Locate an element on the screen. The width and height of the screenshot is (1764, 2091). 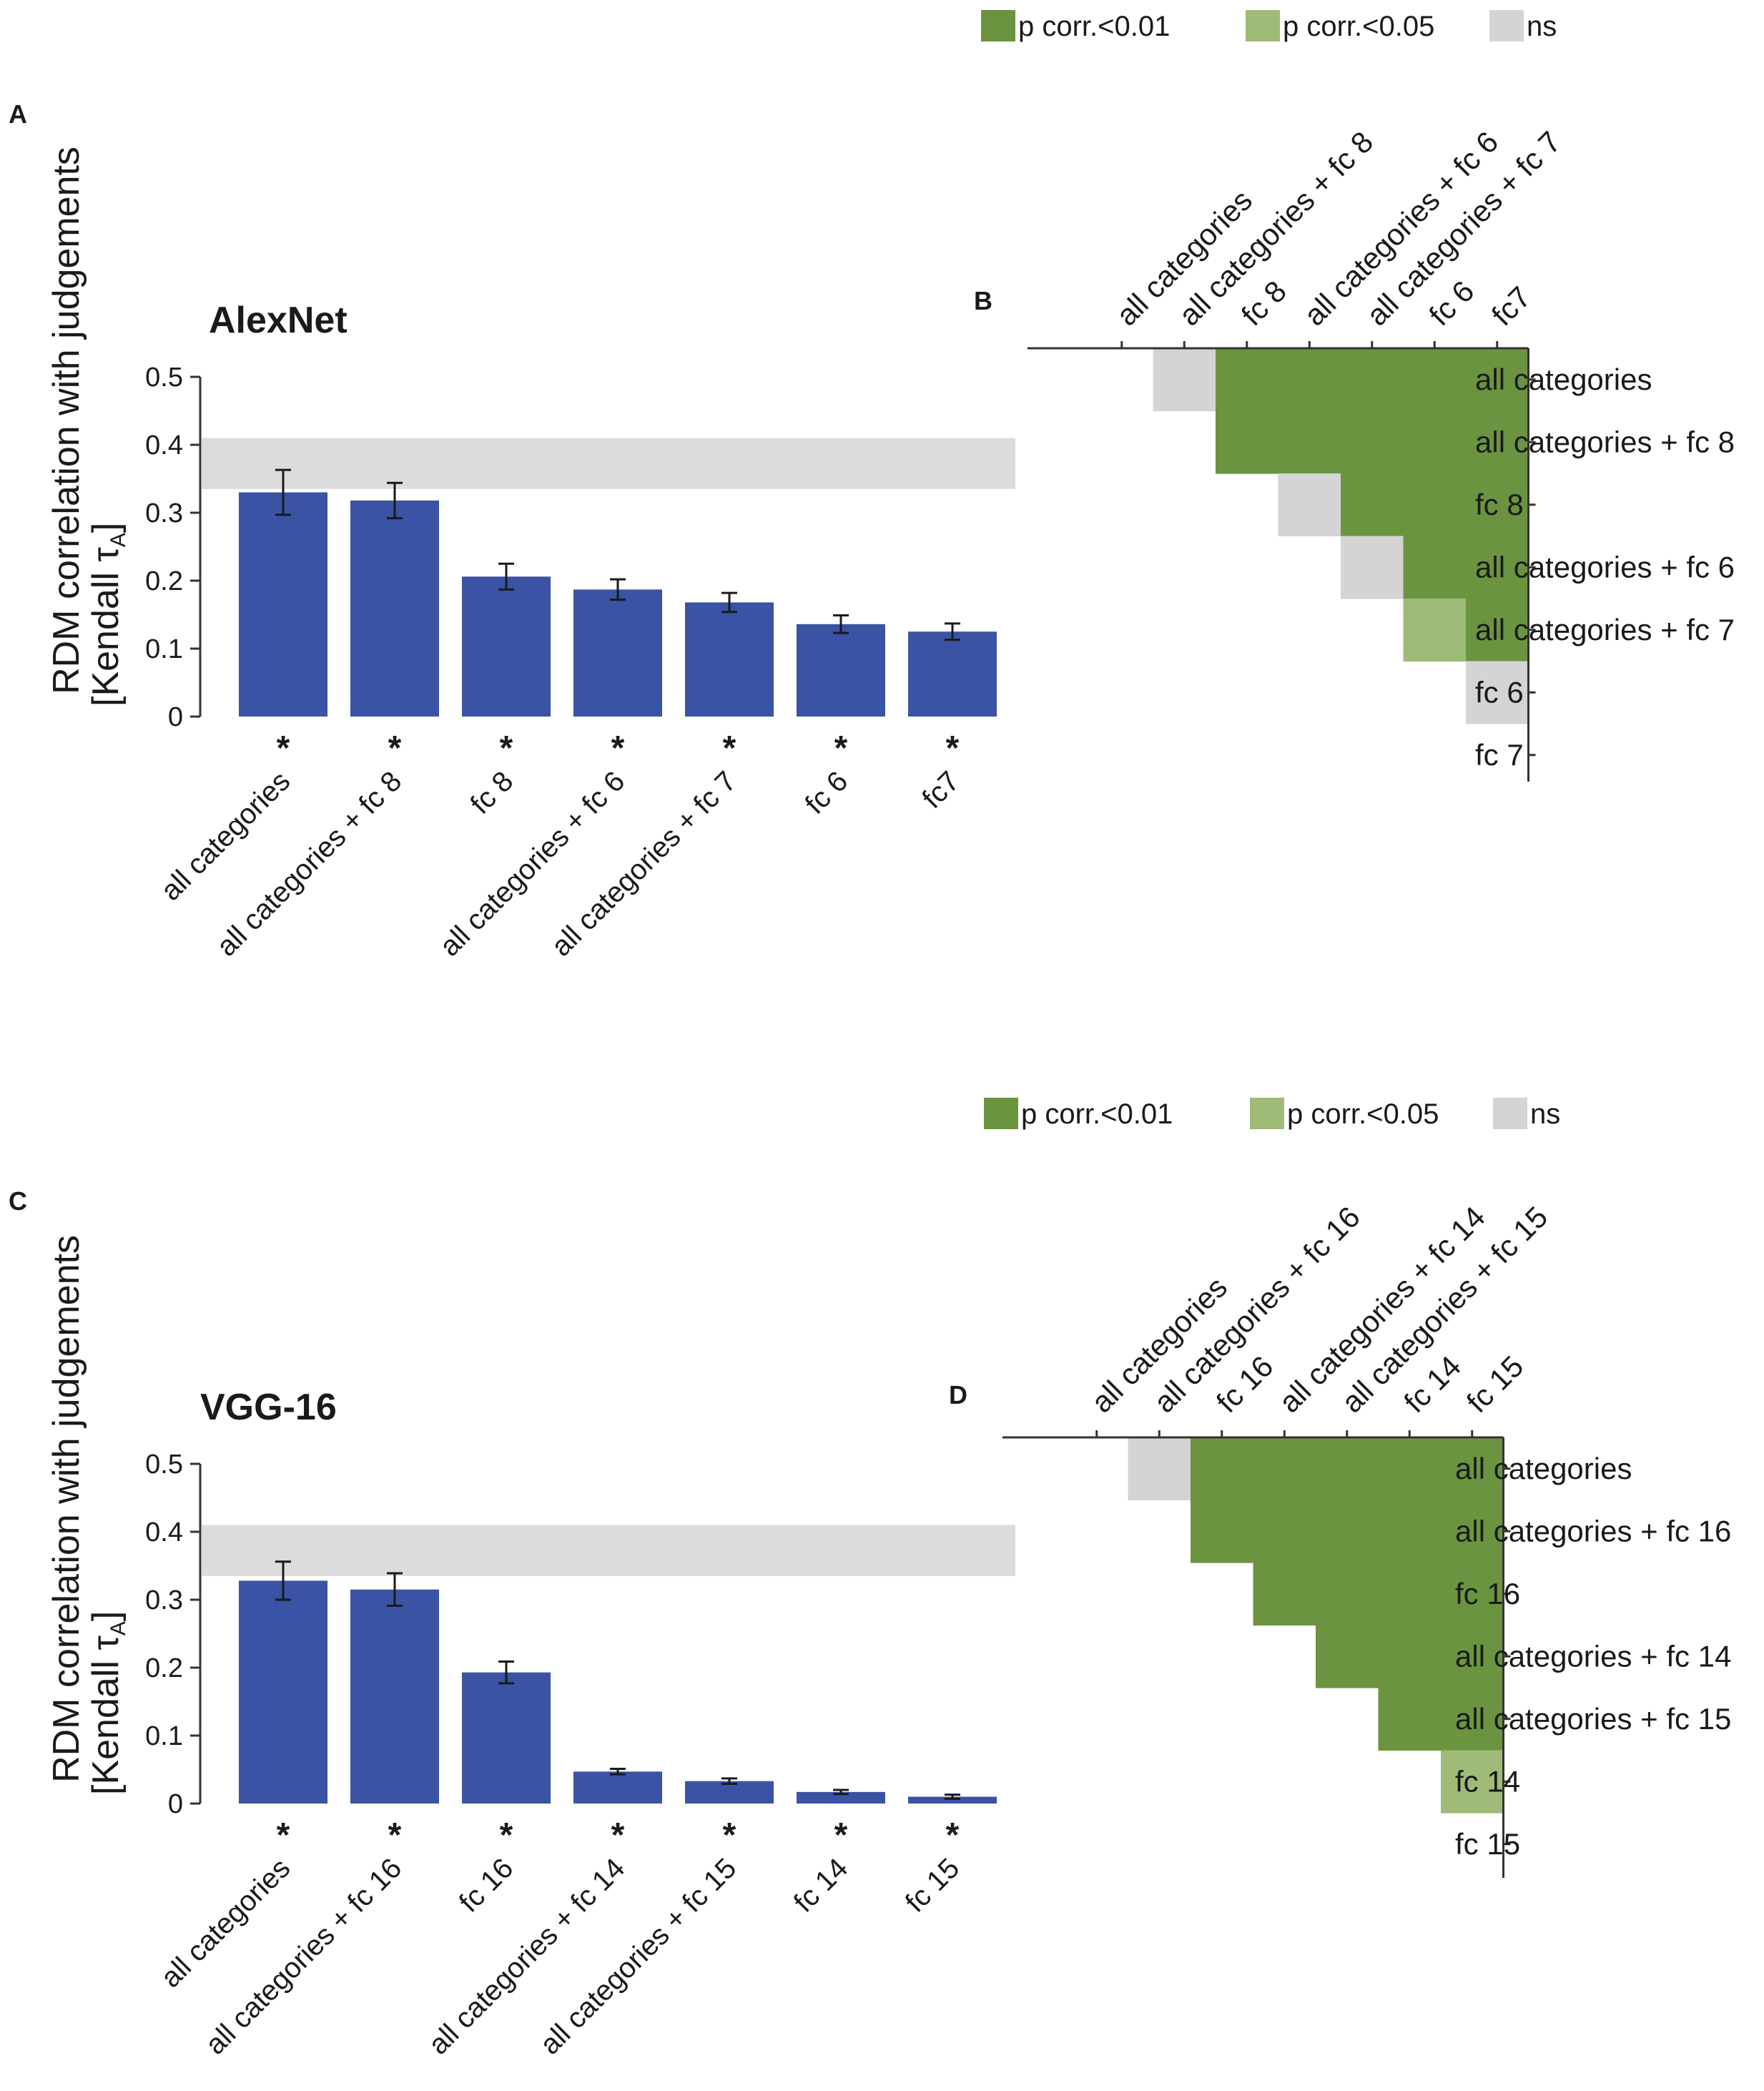
panel-letter: A is located at coordinates (18, 114).